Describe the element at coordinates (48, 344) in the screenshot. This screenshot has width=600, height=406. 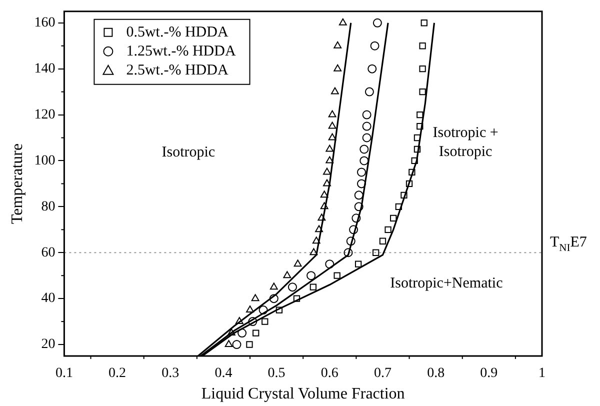
I see `y-tick-label: 20` at that location.